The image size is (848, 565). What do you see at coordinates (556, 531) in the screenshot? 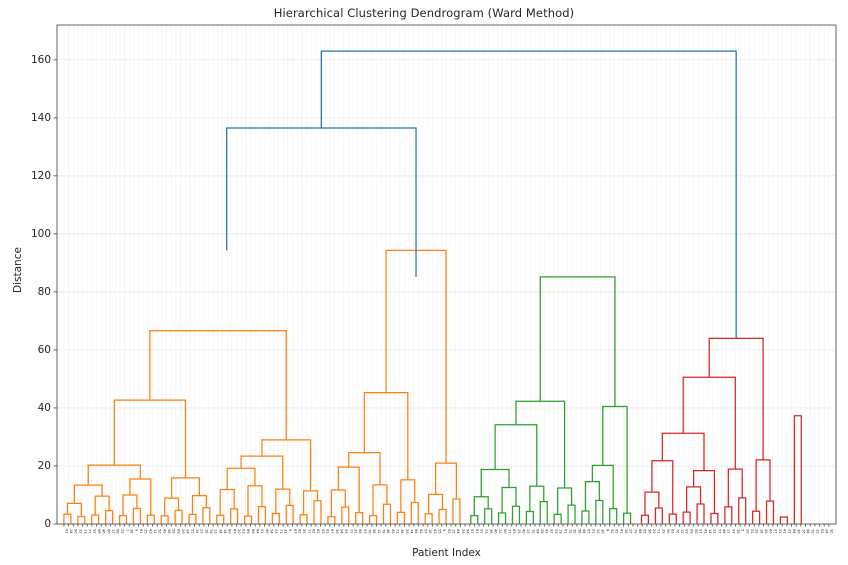
I see `x-tick-label: 33` at bounding box center [556, 531].